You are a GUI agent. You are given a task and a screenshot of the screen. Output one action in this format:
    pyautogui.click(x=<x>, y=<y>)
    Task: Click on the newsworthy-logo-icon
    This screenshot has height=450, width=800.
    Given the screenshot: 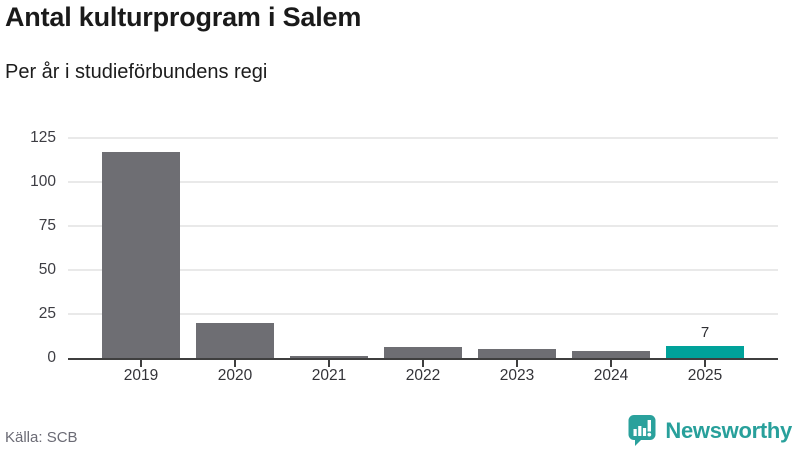 What is the action you would take?
    pyautogui.click(x=642, y=430)
    